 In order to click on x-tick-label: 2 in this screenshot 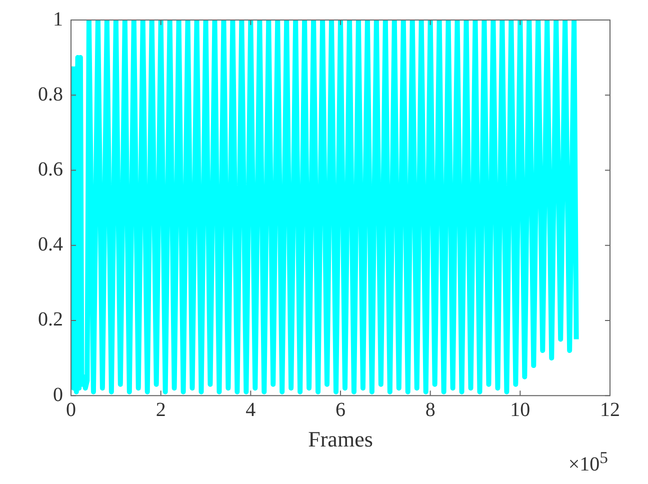, I will do `click(161, 409)`.